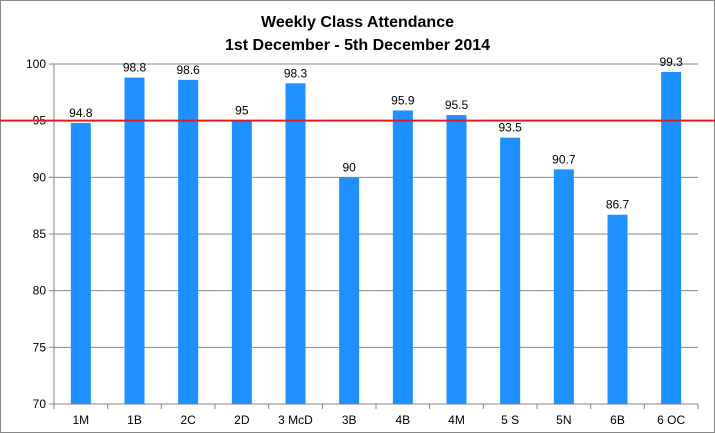 The image size is (715, 433). I want to click on data-label: 90, so click(349, 167).